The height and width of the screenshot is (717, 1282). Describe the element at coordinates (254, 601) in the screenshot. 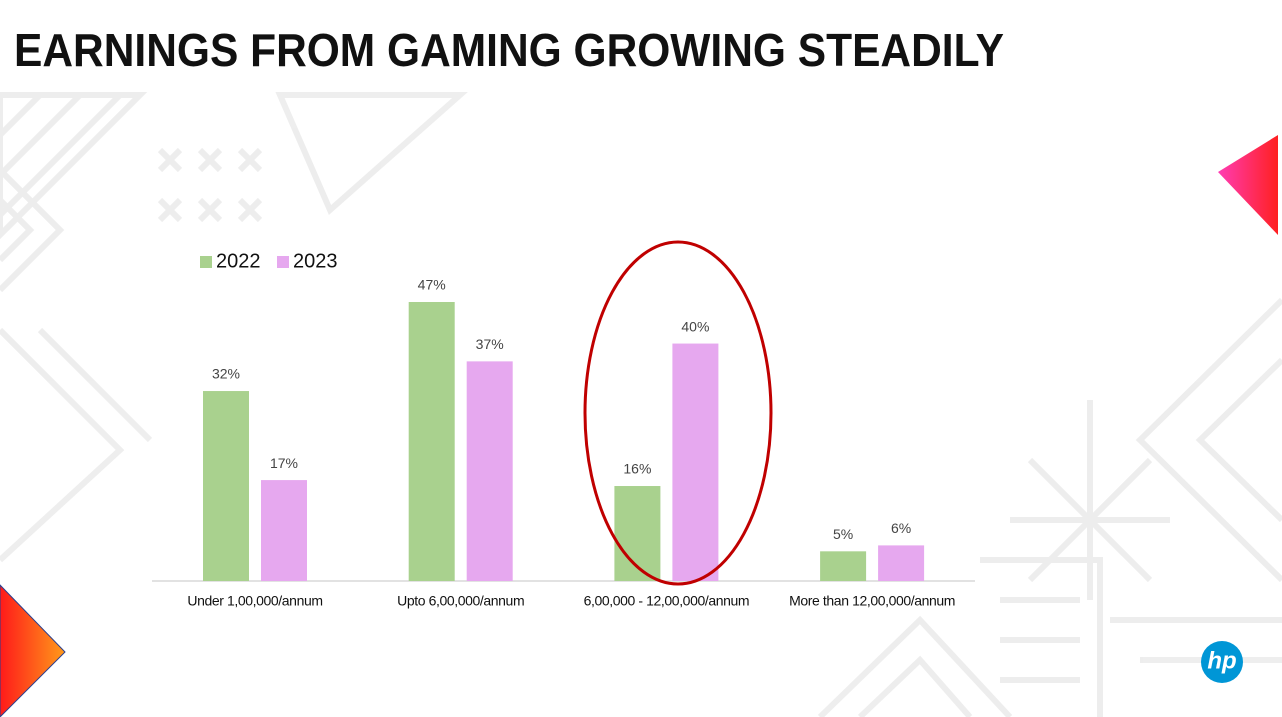

I see `x-tick-label: Under 1,00,000/annum` at that location.